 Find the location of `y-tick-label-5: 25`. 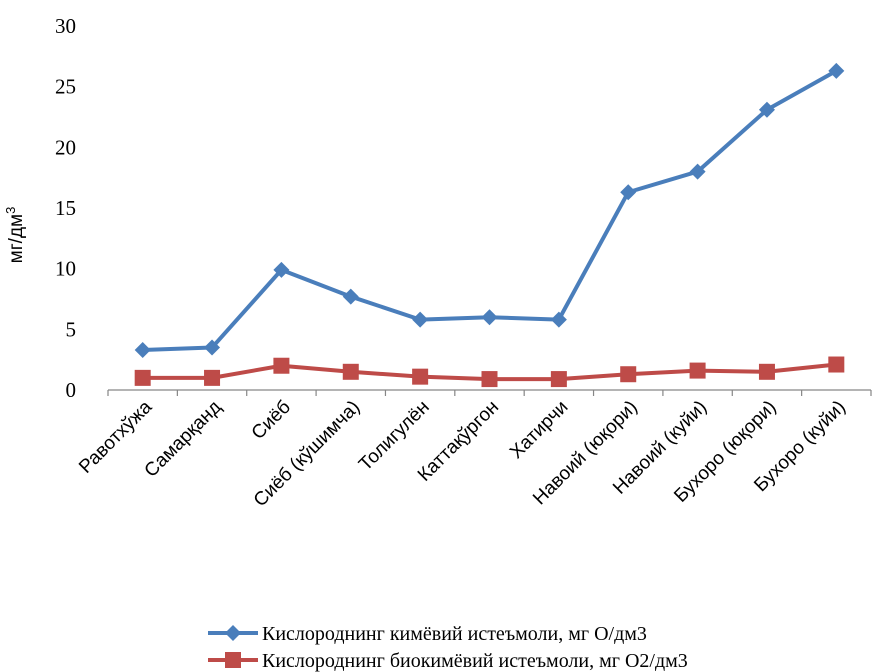

y-tick-label-5: 25 is located at coordinates (65, 87).